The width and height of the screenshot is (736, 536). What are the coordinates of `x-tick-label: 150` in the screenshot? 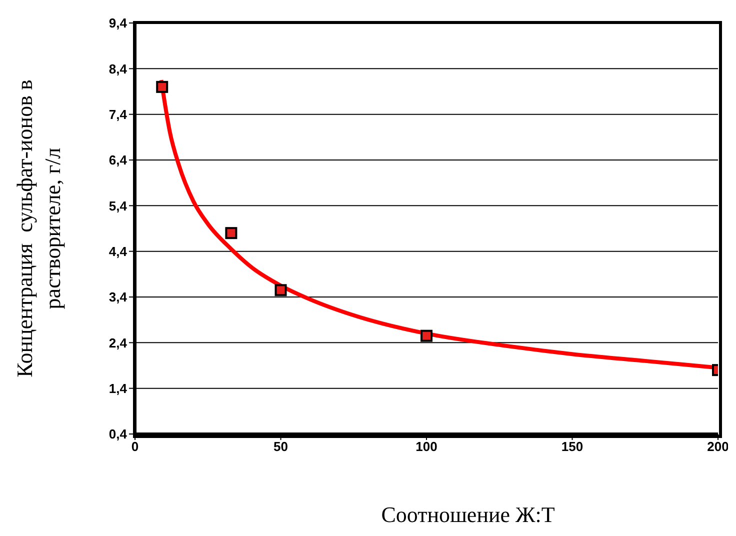 It's located at (572, 446).